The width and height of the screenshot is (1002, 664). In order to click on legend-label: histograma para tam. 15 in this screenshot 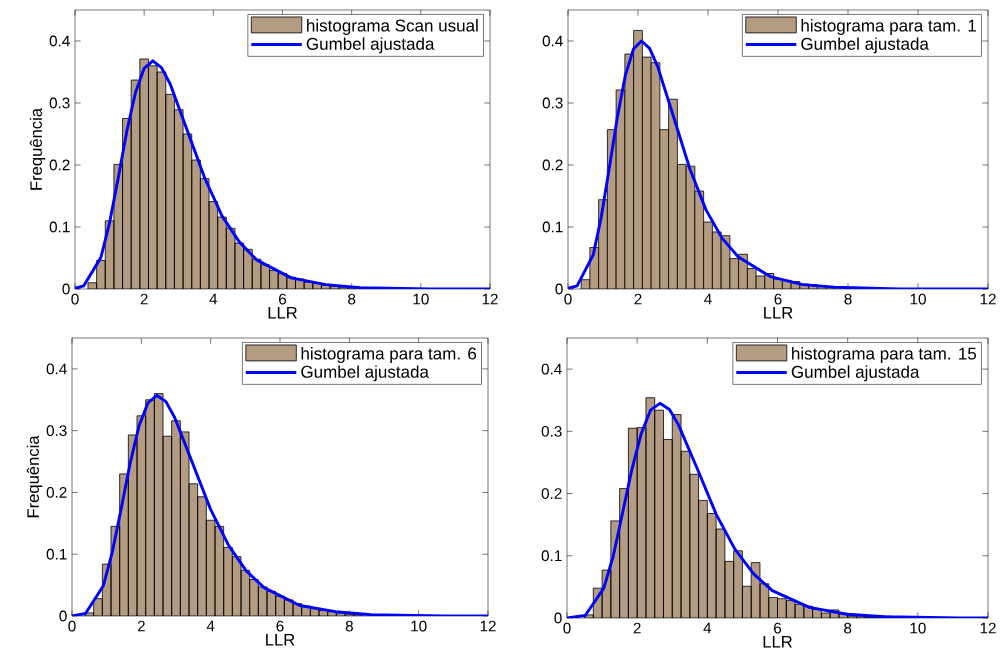, I will do `click(884, 355)`.